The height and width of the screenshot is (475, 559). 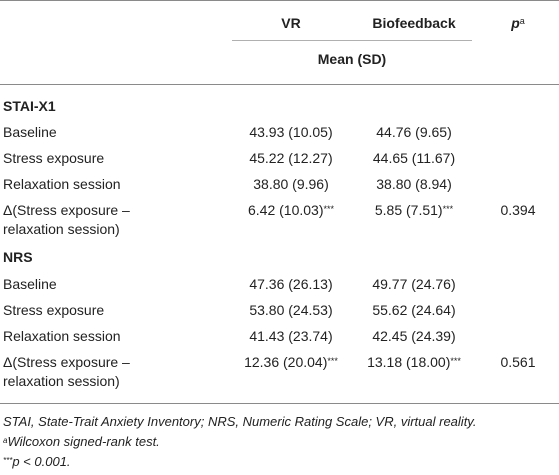 I want to click on cell-vr: 43.93 (10.05), so click(x=291, y=132).